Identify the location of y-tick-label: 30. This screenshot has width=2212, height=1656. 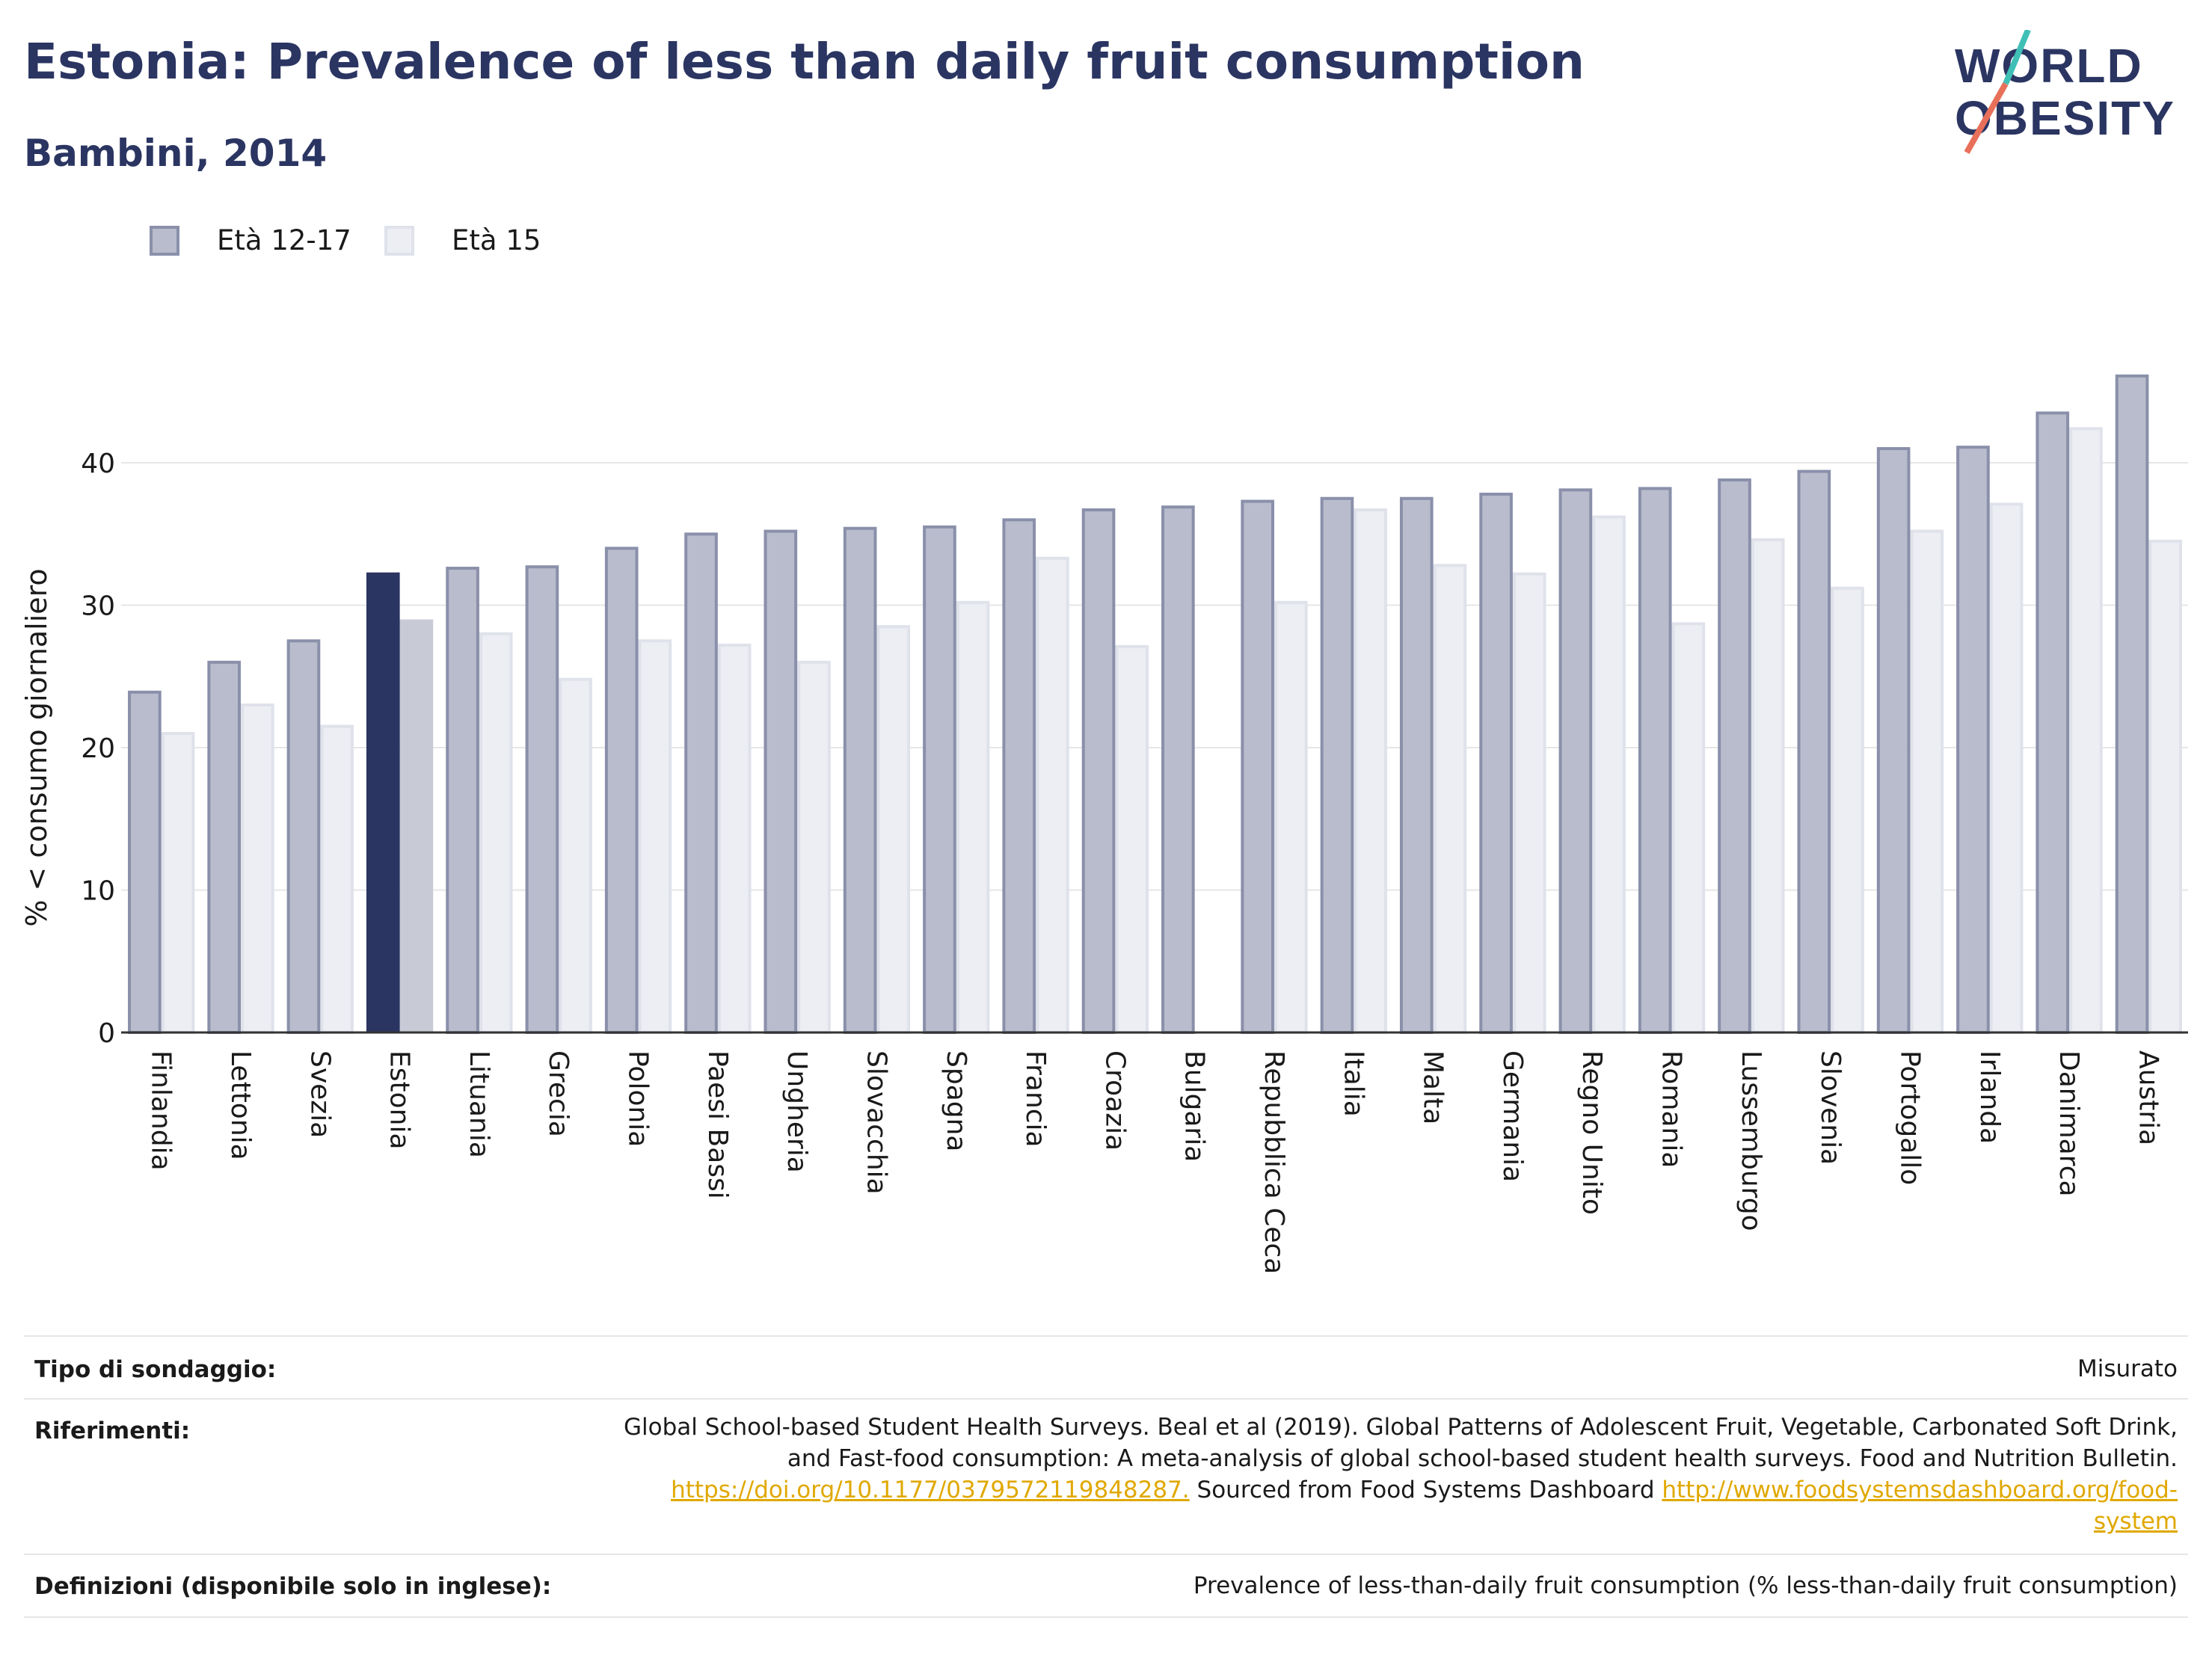
(98, 606).